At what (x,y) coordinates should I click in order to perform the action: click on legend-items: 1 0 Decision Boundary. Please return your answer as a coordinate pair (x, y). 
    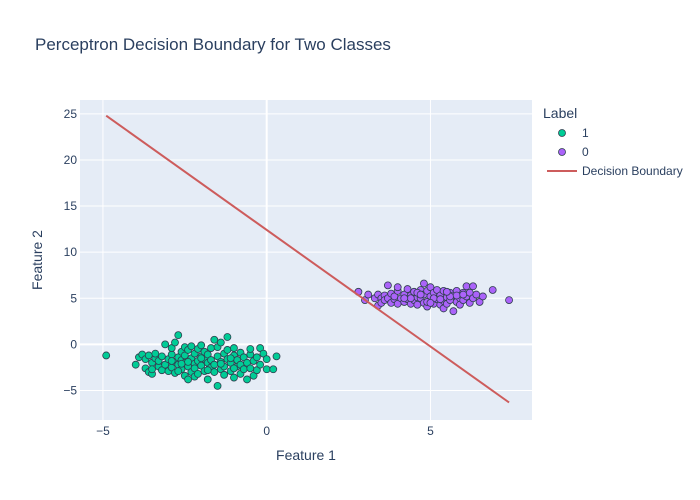
    Looking at the image, I should click on (615, 152).